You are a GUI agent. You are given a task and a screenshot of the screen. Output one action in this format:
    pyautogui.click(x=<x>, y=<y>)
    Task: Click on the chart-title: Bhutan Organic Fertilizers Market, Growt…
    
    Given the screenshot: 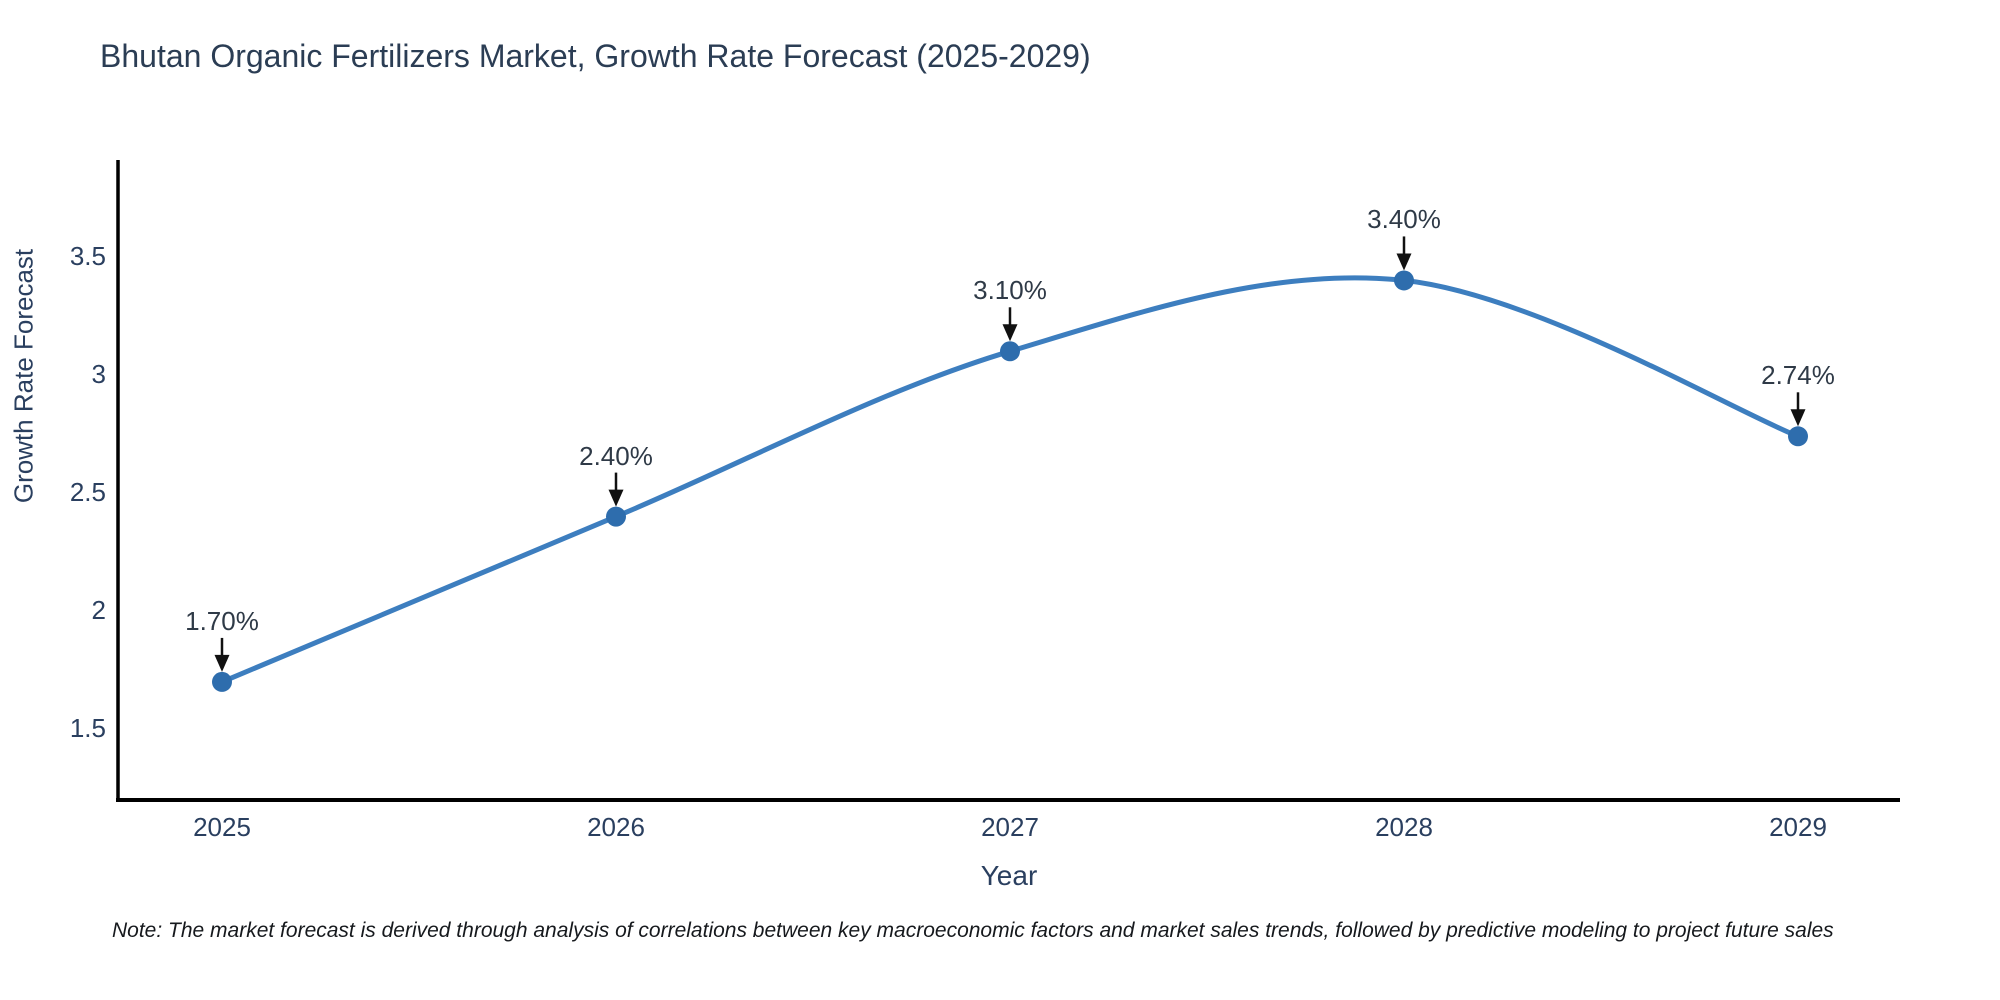 What is the action you would take?
    pyautogui.click(x=595, y=56)
    